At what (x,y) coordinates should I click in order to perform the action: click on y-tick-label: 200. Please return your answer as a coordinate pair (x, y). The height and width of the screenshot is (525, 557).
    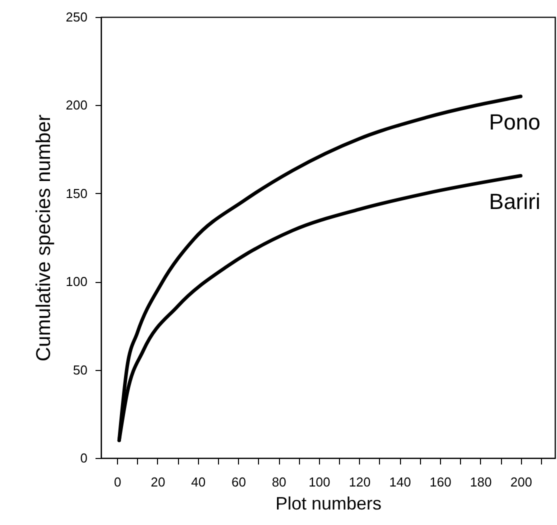
    Looking at the image, I should click on (77, 105).